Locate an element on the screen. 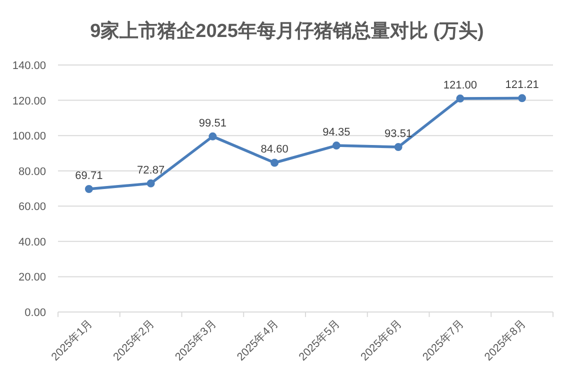 This screenshot has height=379, width=574. data-label: 93.51 is located at coordinates (398, 134).